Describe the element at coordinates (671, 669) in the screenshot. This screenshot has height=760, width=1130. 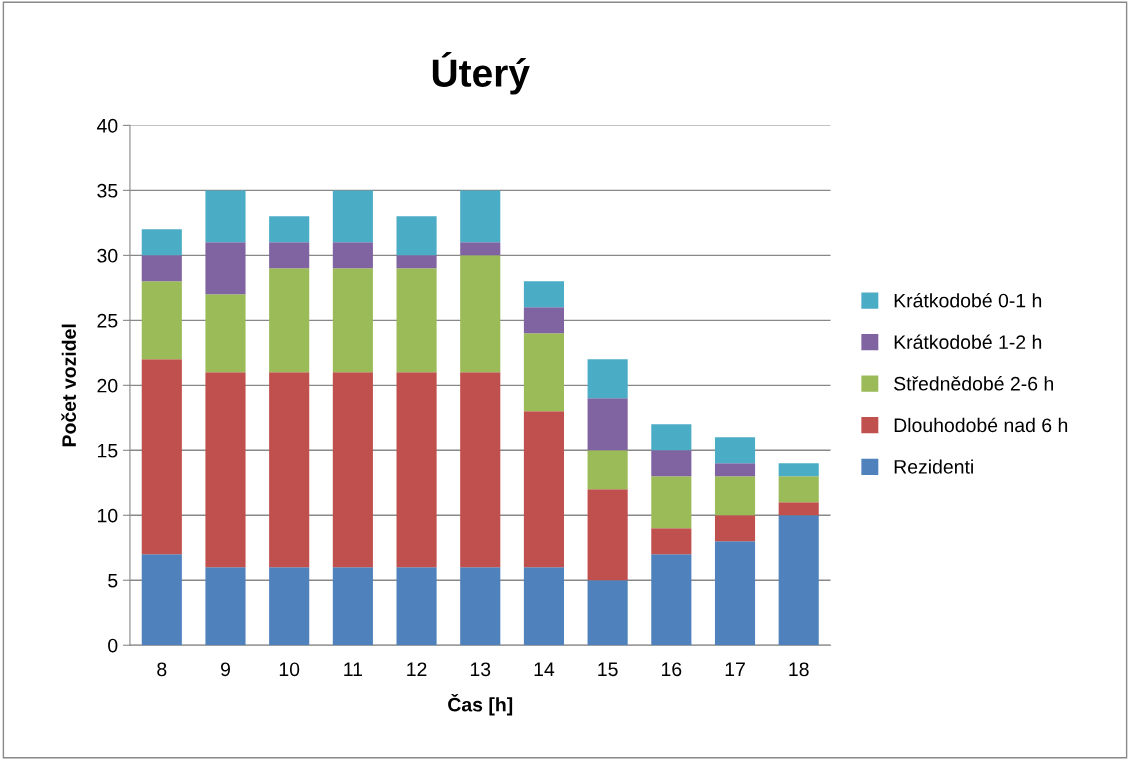
I see `x-tick-label: 16` at that location.